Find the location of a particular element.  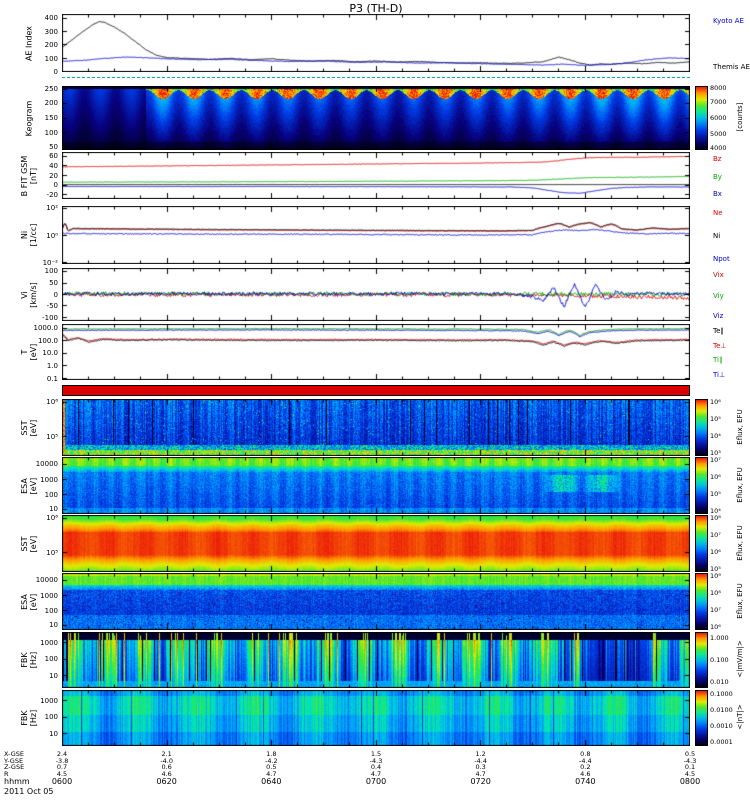

esa-electron-colorbar-tick: 10⁹ is located at coordinates (715, 575).